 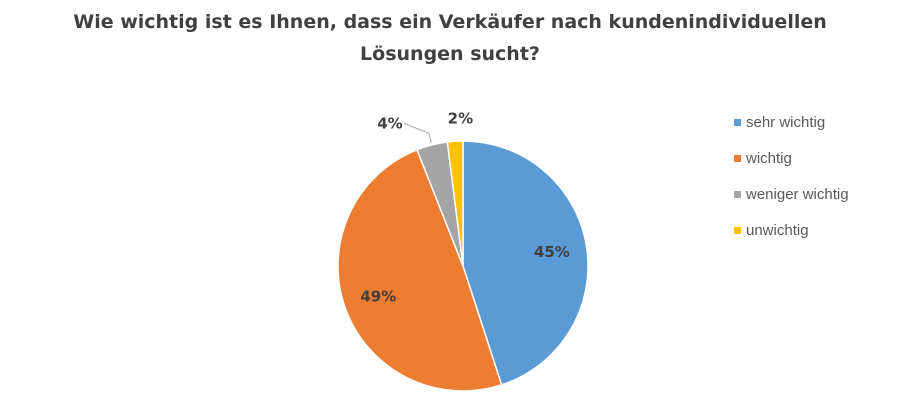 What do you see at coordinates (777, 230) in the screenshot?
I see `legend-label: unwichtig` at bounding box center [777, 230].